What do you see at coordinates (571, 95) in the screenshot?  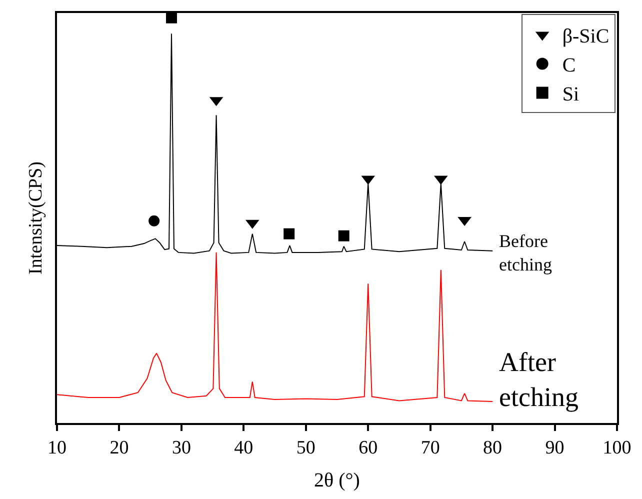 I see `legend-label: Si` at bounding box center [571, 95].